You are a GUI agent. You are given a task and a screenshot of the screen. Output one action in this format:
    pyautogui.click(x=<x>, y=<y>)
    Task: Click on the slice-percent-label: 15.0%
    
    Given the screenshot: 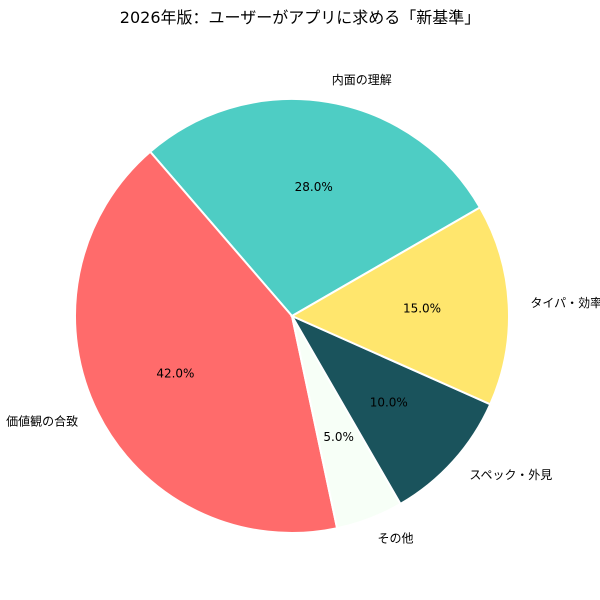 What is the action you would take?
    pyautogui.click(x=422, y=309)
    